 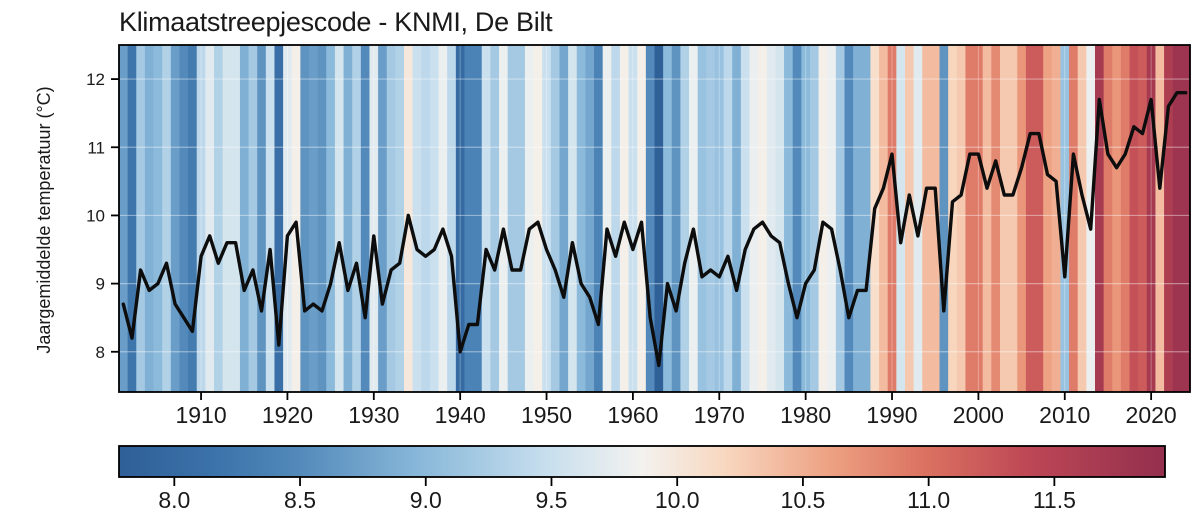 What do you see at coordinates (642, 479) in the screenshot?
I see `colorbar-group: 8.0 8.5 9.0 9.5 10.0 10.5 11.0 11.5` at bounding box center [642, 479].